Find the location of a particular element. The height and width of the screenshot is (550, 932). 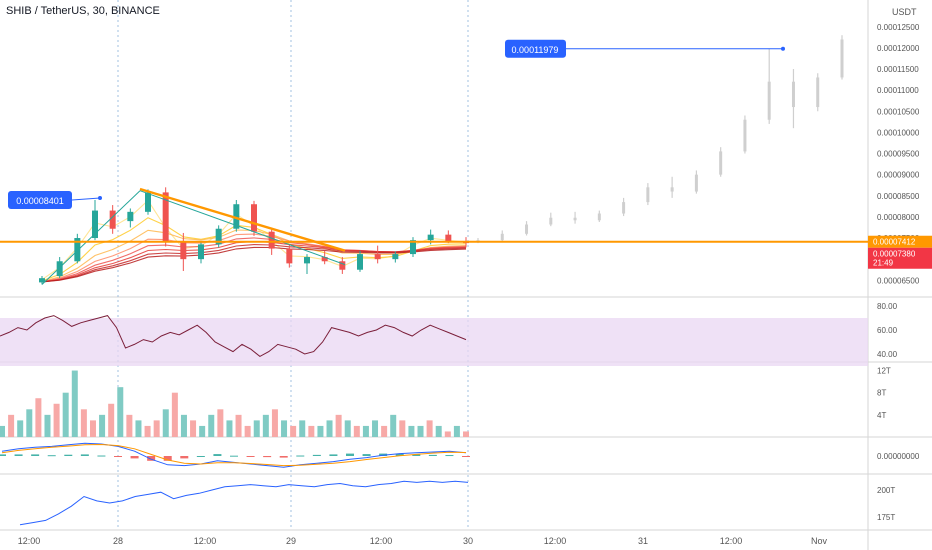

price-tick-label: 0.00011000 is located at coordinates (898, 90).